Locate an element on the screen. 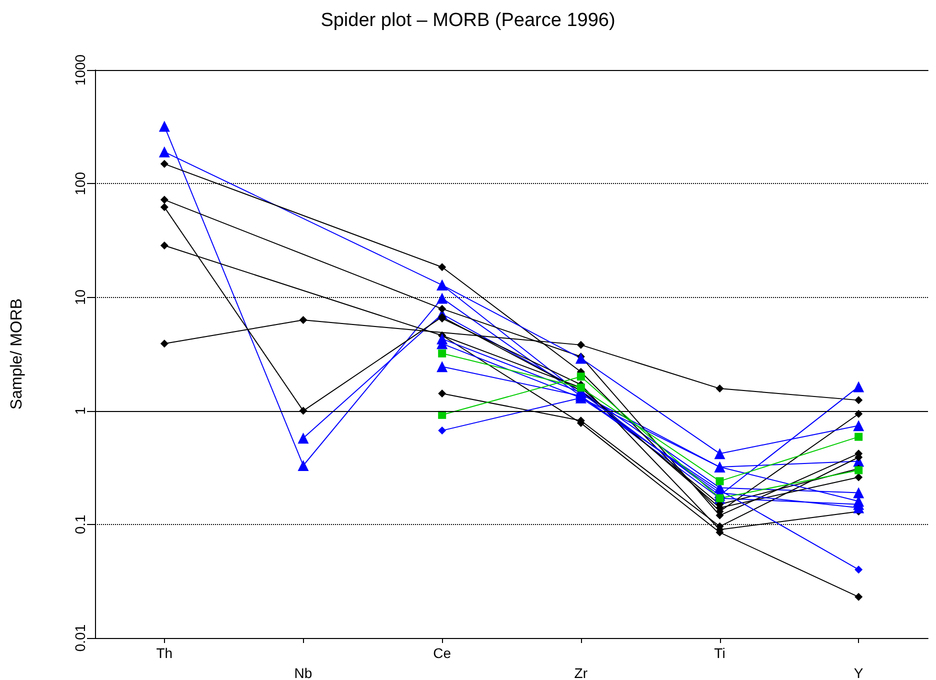 The width and height of the screenshot is (936, 680). x-tick-label: Ti is located at coordinates (720, 653).